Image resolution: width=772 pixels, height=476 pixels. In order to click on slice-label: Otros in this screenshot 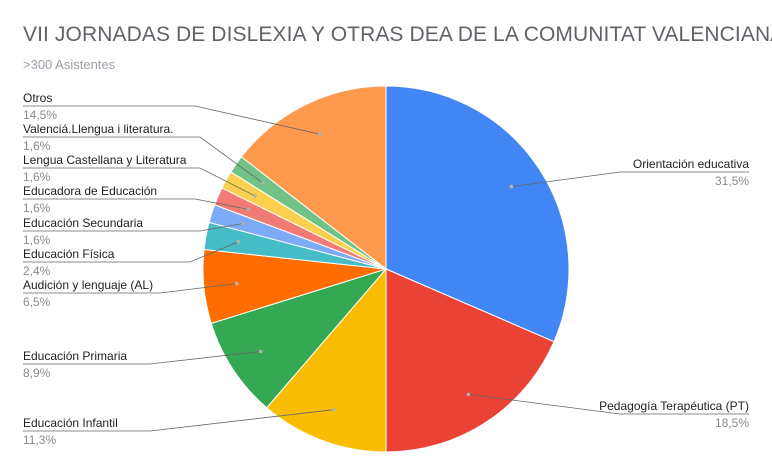, I will do `click(37, 98)`.